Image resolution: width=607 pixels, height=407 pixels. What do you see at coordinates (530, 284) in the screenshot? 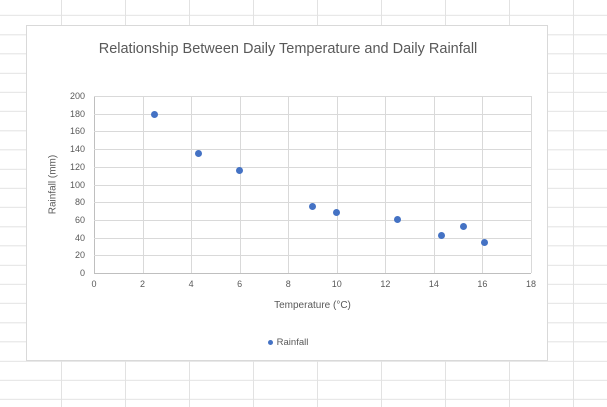
I see `x-tick-label: 18` at bounding box center [530, 284].